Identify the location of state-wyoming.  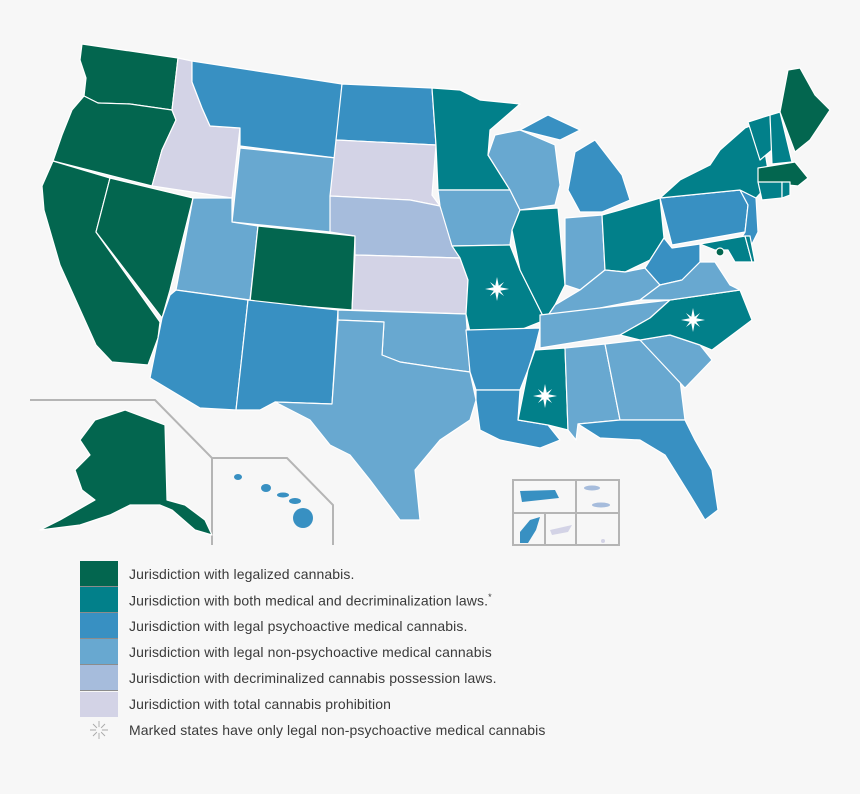
(284, 190).